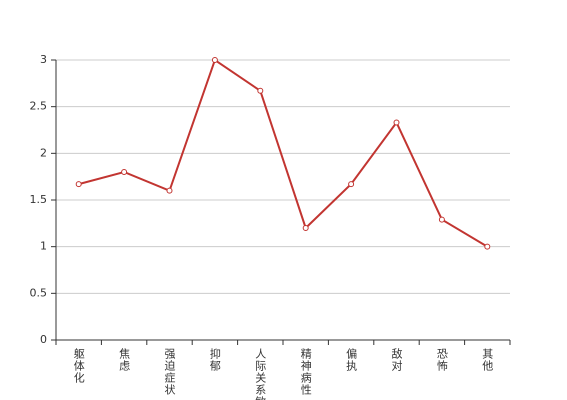 The width and height of the screenshot is (567, 400). Describe the element at coordinates (169, 372) in the screenshot. I see `x-tick-label: 强迫症状` at that location.